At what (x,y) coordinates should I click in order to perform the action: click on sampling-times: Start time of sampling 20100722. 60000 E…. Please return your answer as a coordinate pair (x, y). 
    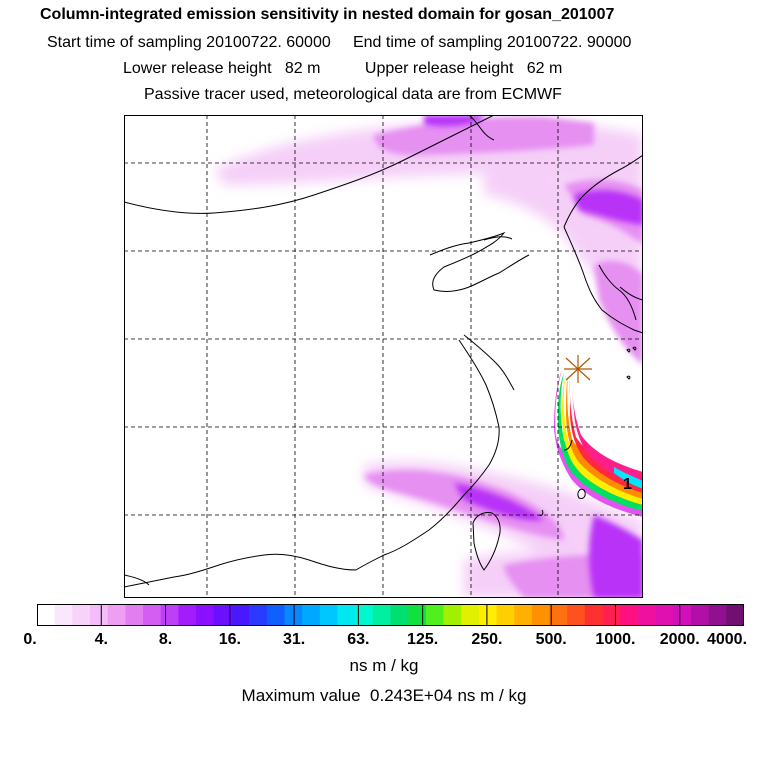
    Looking at the image, I should click on (339, 42).